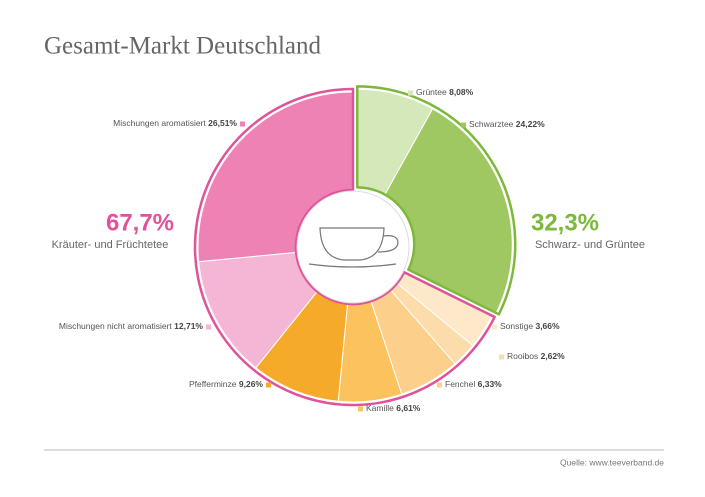 The width and height of the screenshot is (705, 497). What do you see at coordinates (436, 200) in the screenshot?
I see `group-outline` at bounding box center [436, 200].